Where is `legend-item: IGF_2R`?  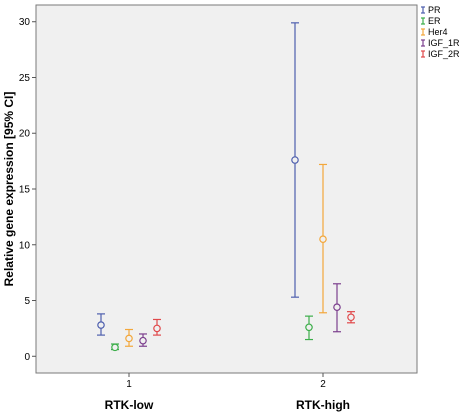
legend-item: IGF_2R is located at coordinates (440, 54).